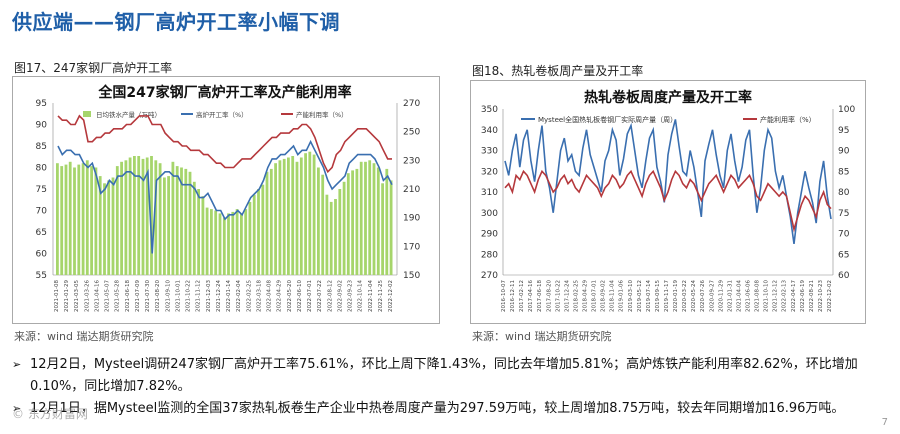  What do you see at coordinates (846, 110) in the screenshot?
I see `chart2-right-tick: 100` at bounding box center [846, 110].